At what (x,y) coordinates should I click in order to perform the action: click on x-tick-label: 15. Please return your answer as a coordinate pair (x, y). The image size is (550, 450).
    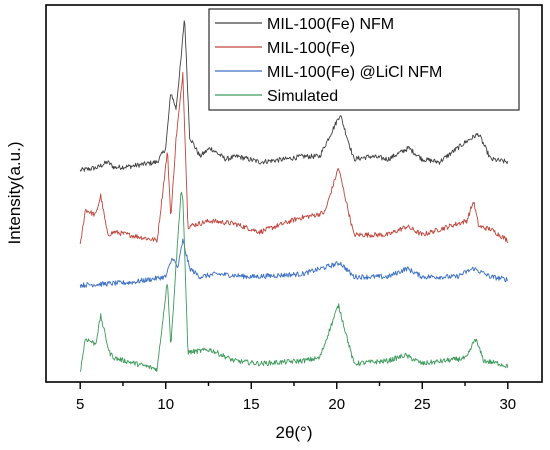
    Looking at the image, I should click on (251, 404).